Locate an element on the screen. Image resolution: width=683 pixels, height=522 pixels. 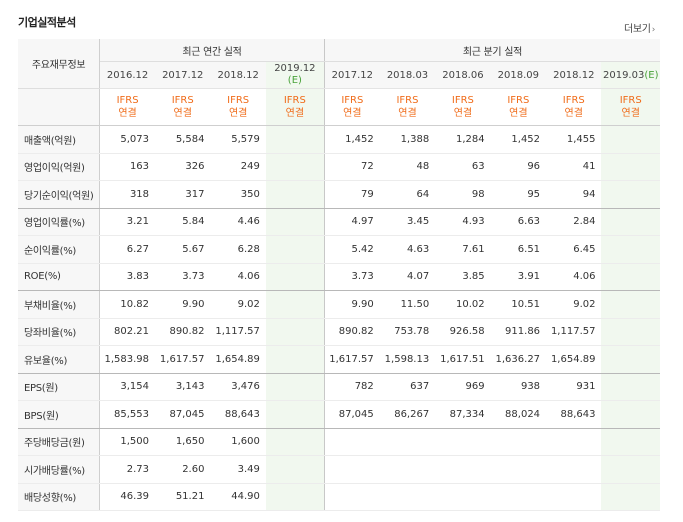
annual-value-cell: 318 is located at coordinates (127, 194).